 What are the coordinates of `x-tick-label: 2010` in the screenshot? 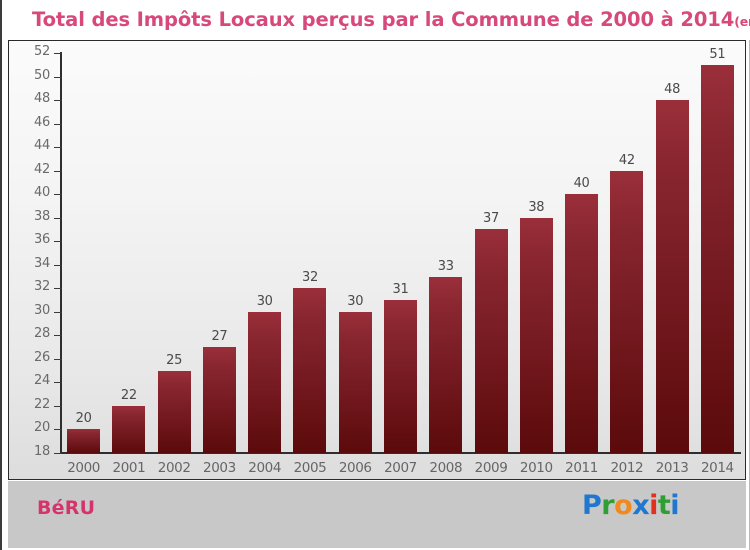 It's located at (536, 468).